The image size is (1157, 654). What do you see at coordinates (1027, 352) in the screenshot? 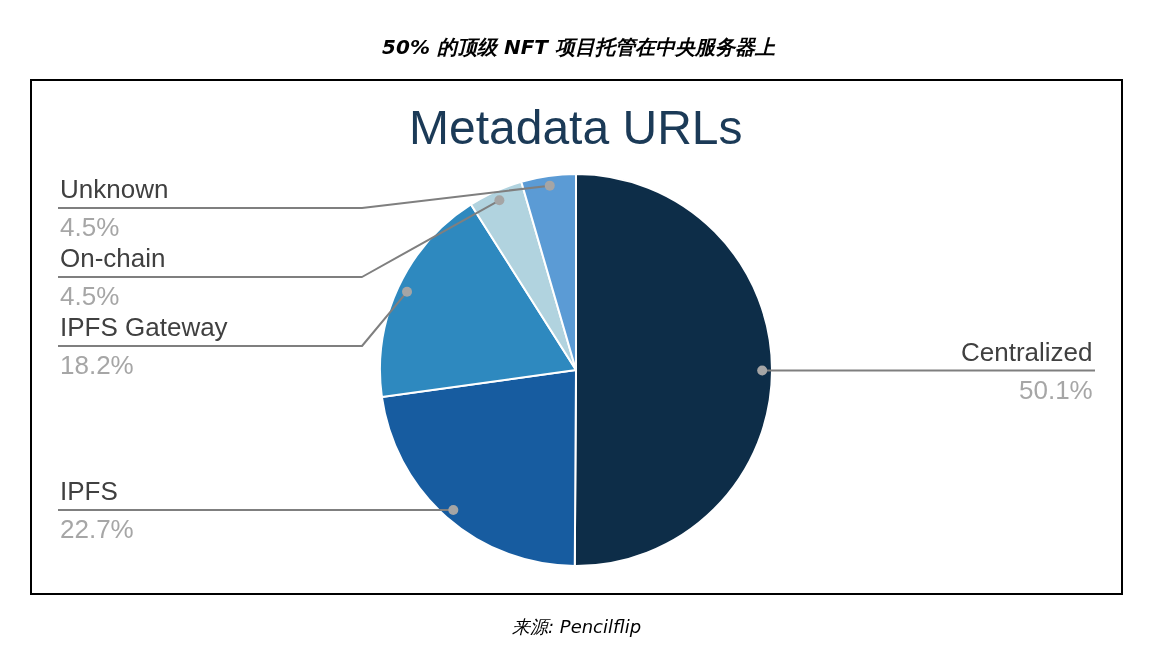
I see `slice-label: Centralized` at bounding box center [1027, 352].